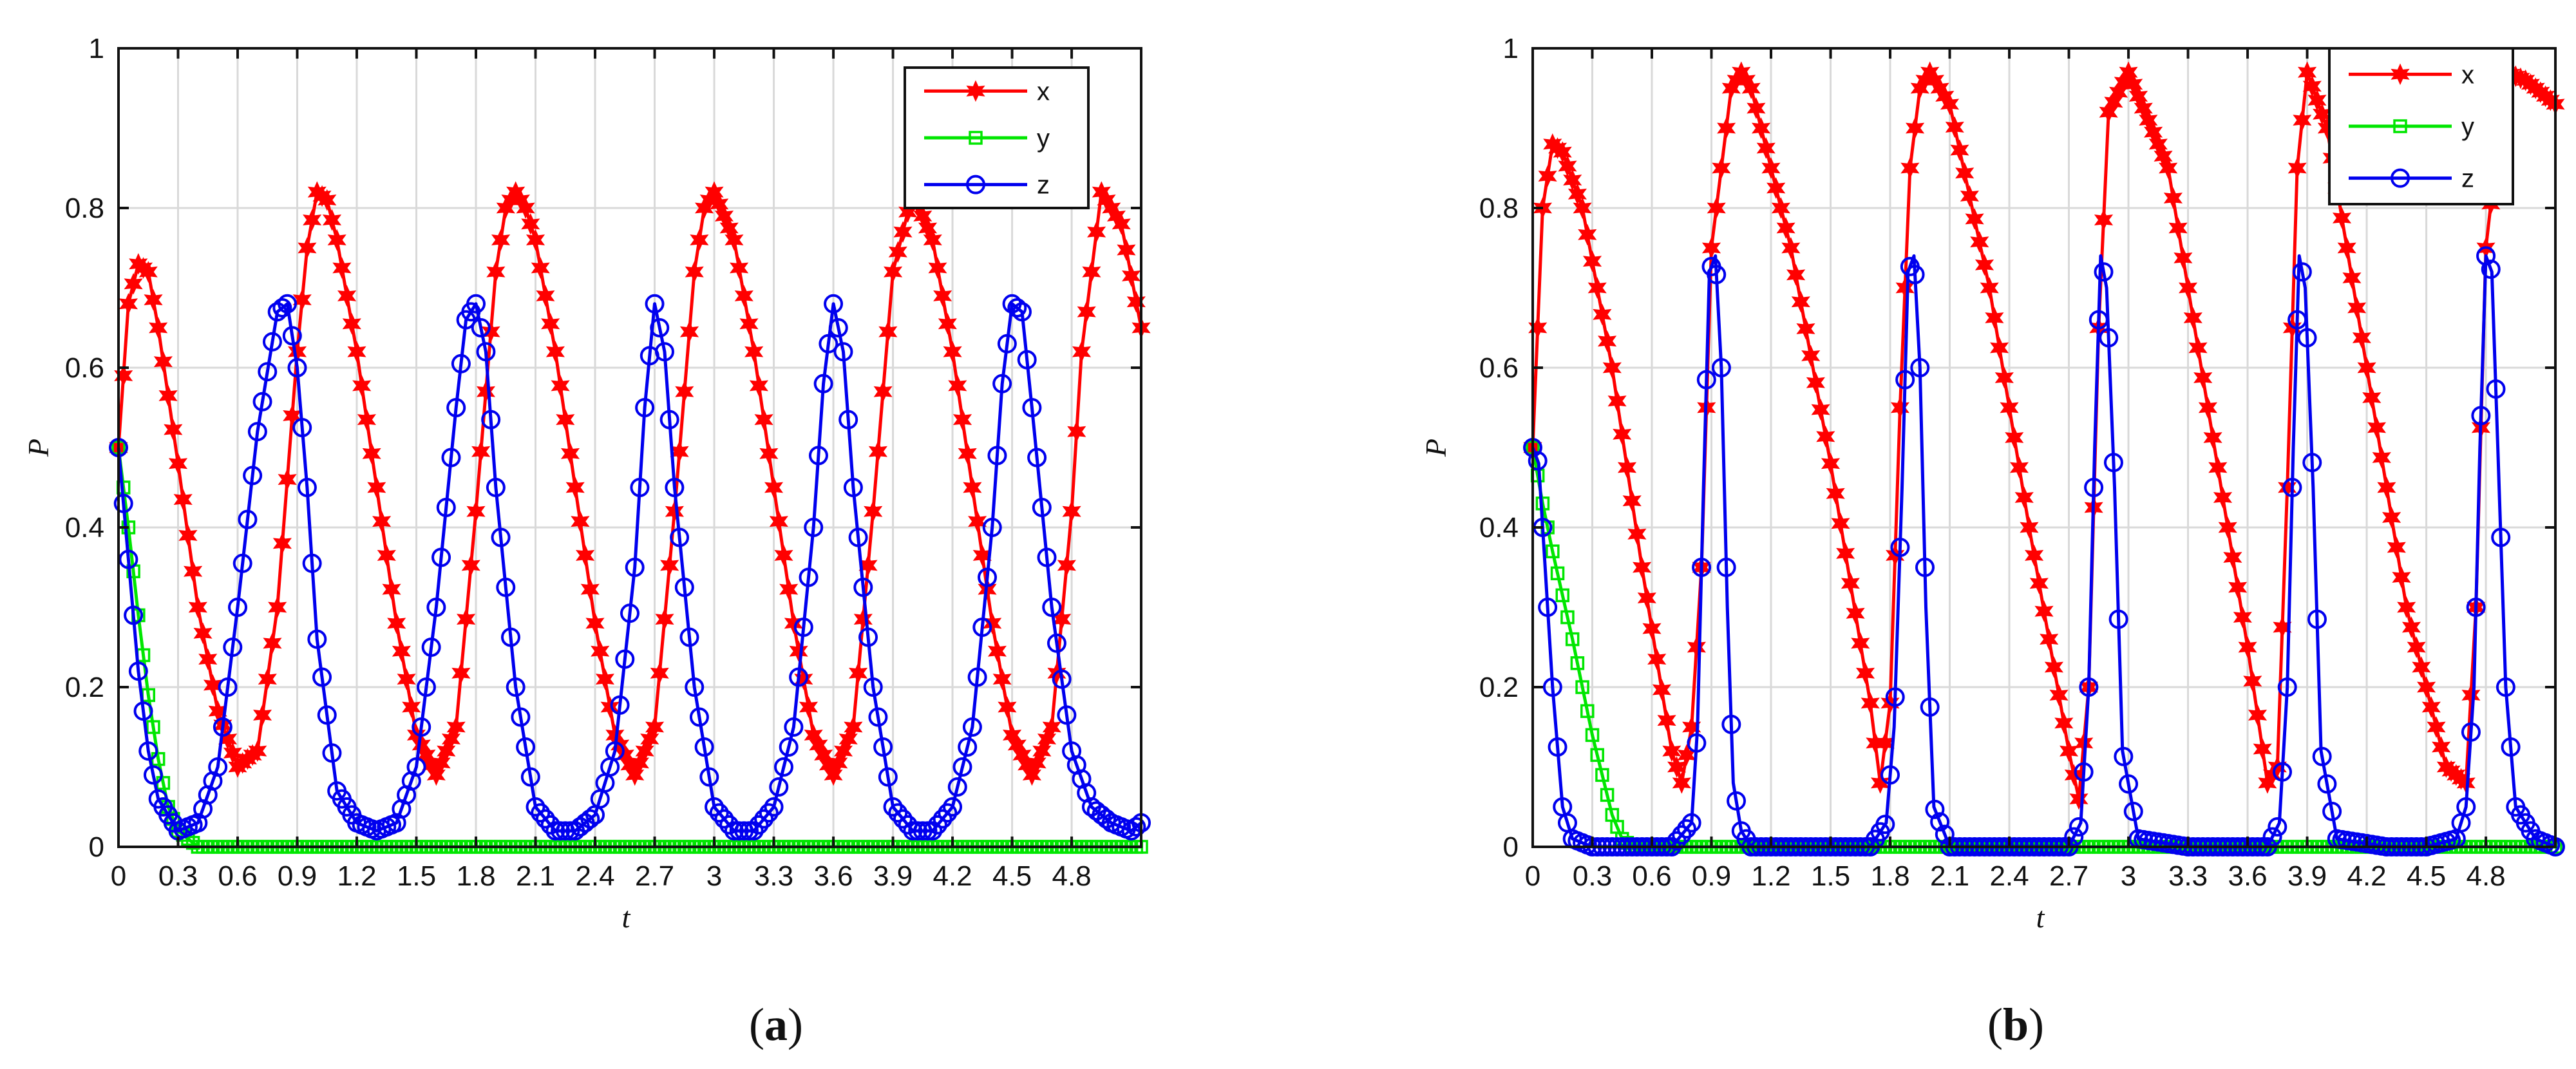 This screenshot has width=2576, height=1069. What do you see at coordinates (2016, 1024) in the screenshot?
I see `panel-label: (b)` at bounding box center [2016, 1024].